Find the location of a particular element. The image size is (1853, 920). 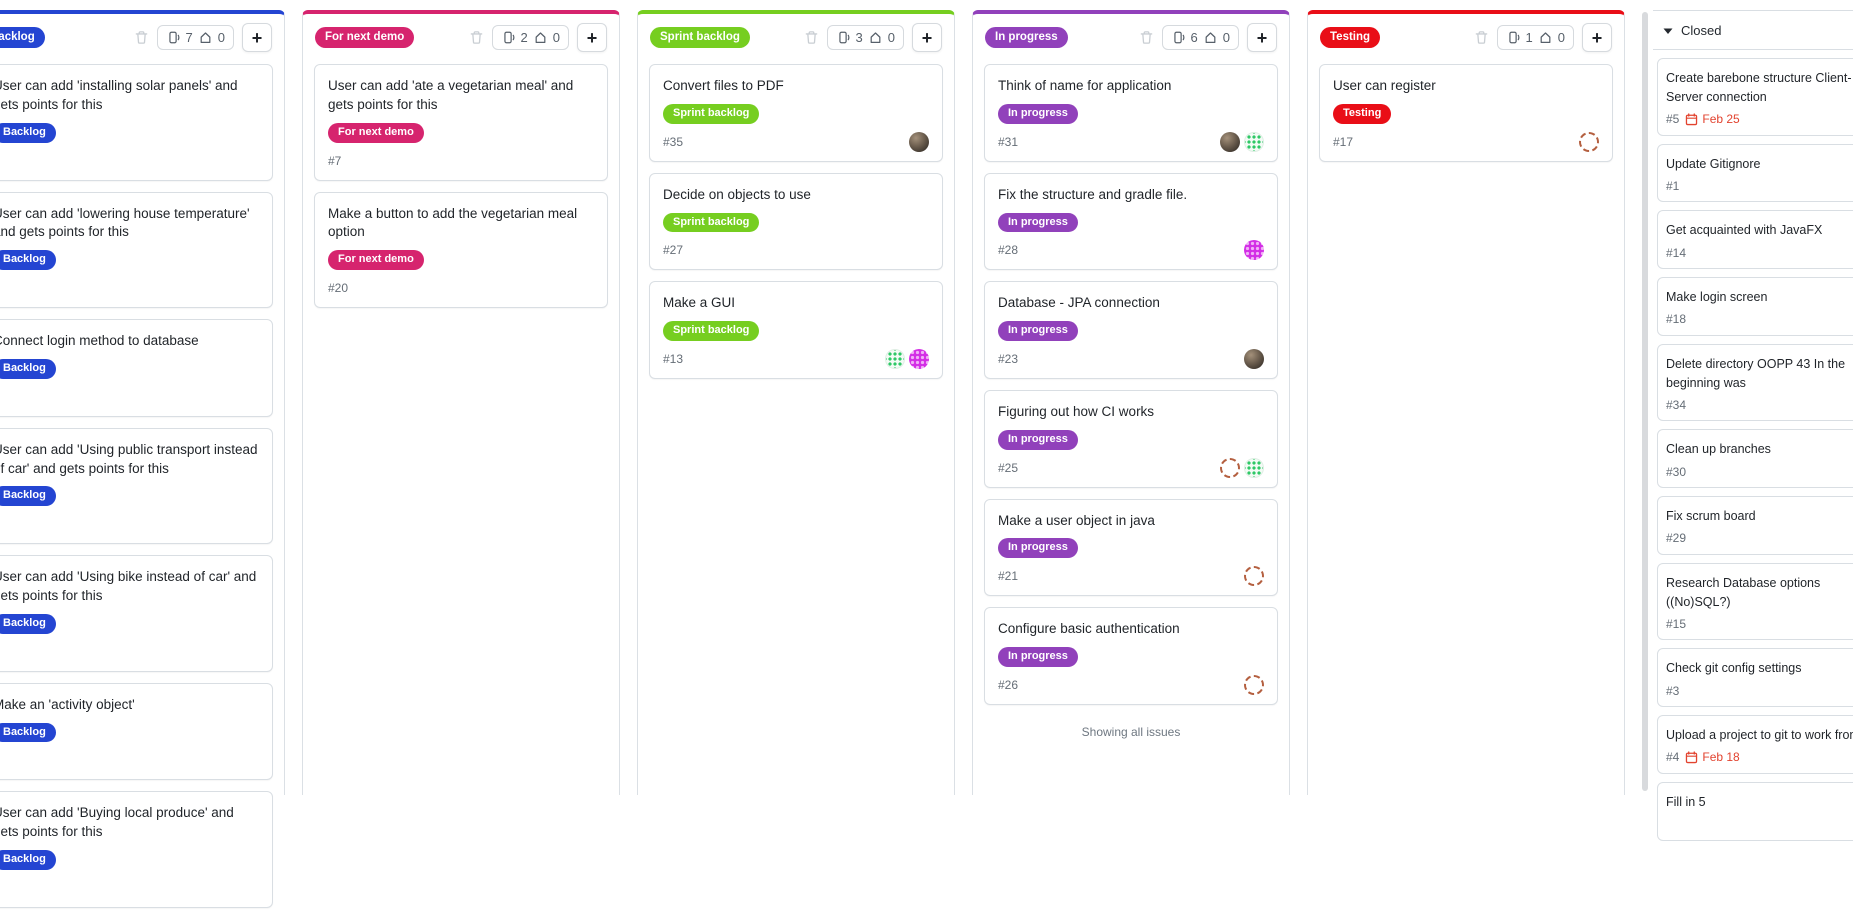

issue-label-badge: For next demo is located at coordinates (376, 260).